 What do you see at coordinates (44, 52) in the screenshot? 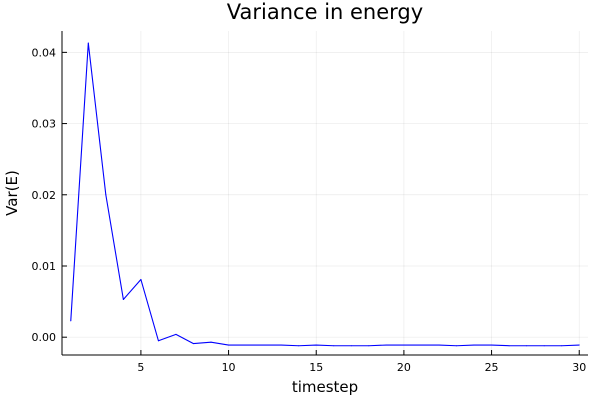
I see `y-tick-label: 0.04` at bounding box center [44, 52].